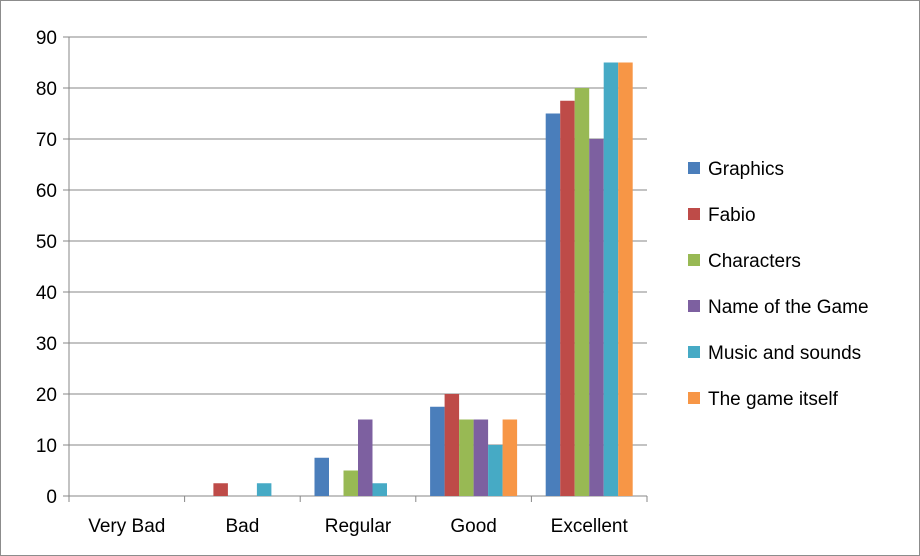 The height and width of the screenshot is (556, 920). What do you see at coordinates (611, 279) in the screenshot?
I see `bar-music-and-sounds-excellent` at bounding box center [611, 279].